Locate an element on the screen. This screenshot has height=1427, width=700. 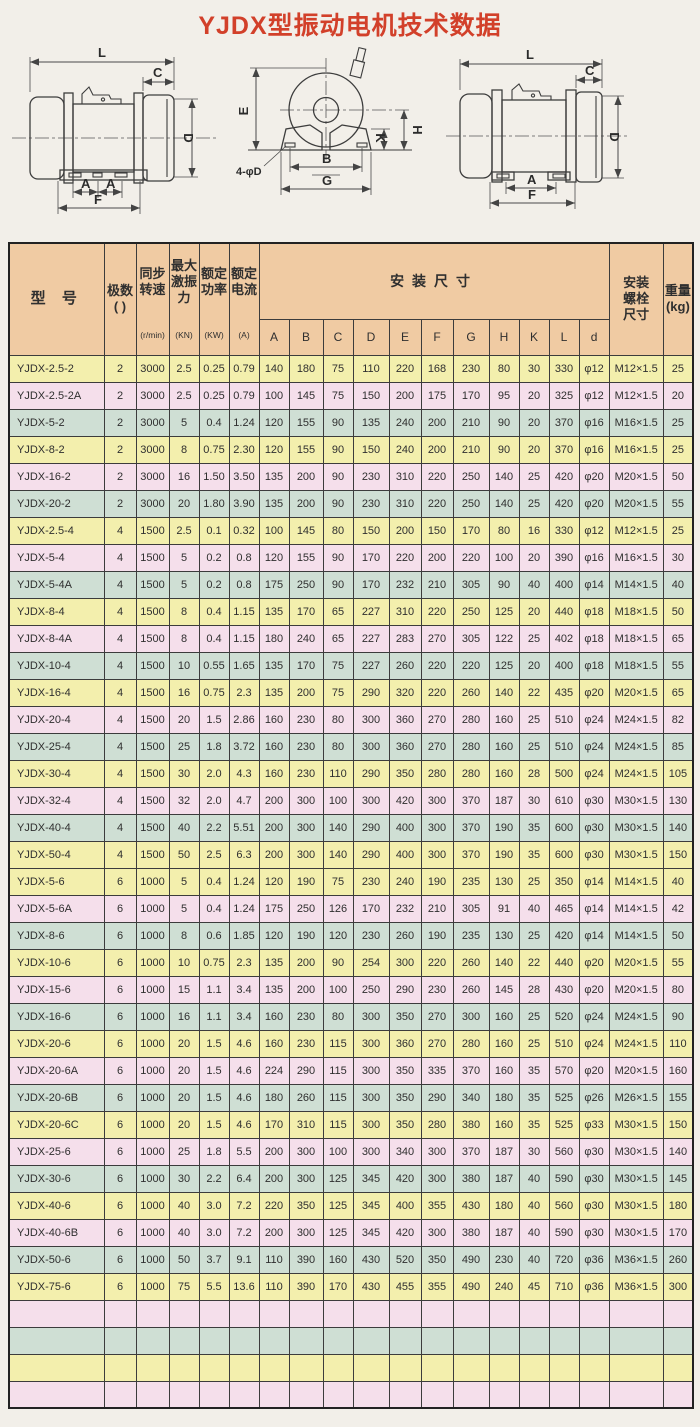
value-cell: 402 is located at coordinates (564, 638).